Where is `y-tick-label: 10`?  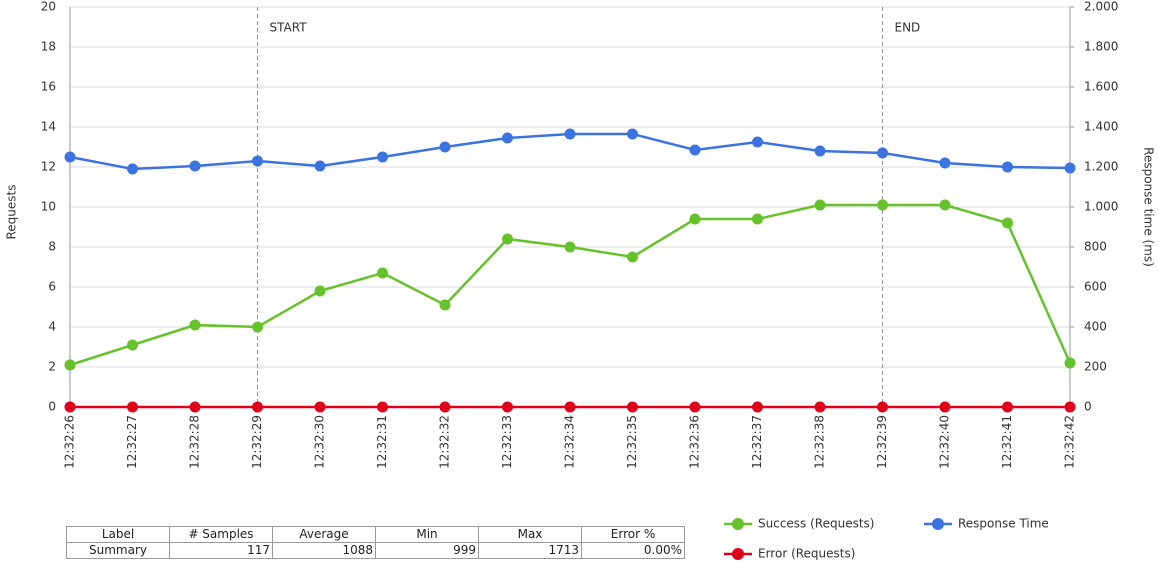
y-tick-label: 10 is located at coordinates (48, 207).